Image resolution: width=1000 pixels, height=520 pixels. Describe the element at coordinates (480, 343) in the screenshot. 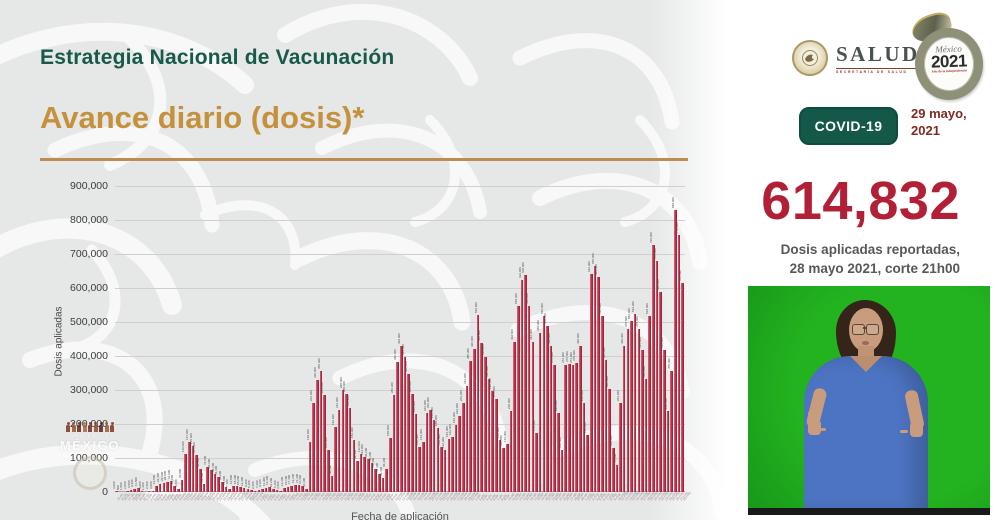

I see `bar-group: 520,600 2-abr` at that location.